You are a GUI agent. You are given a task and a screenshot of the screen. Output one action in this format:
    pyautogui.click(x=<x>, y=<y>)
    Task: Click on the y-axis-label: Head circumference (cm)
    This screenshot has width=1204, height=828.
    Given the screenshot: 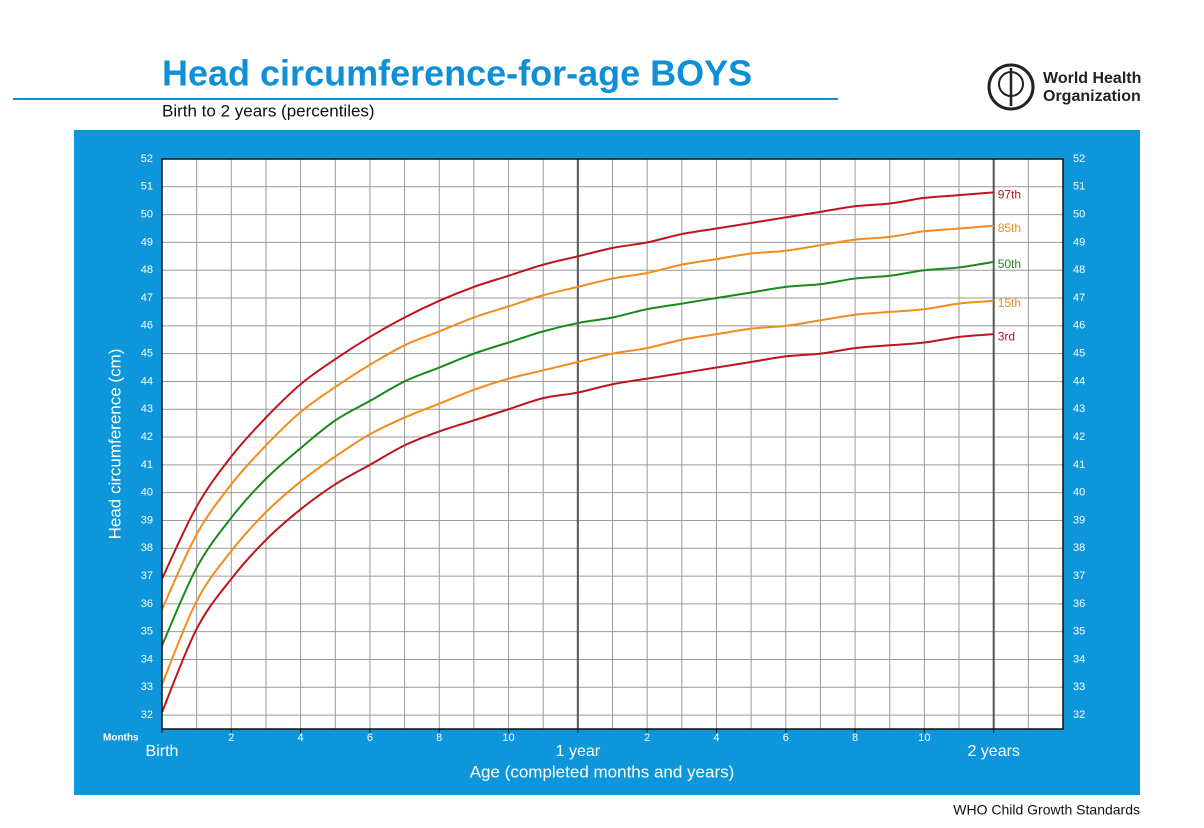 What is the action you would take?
    pyautogui.click(x=114, y=444)
    